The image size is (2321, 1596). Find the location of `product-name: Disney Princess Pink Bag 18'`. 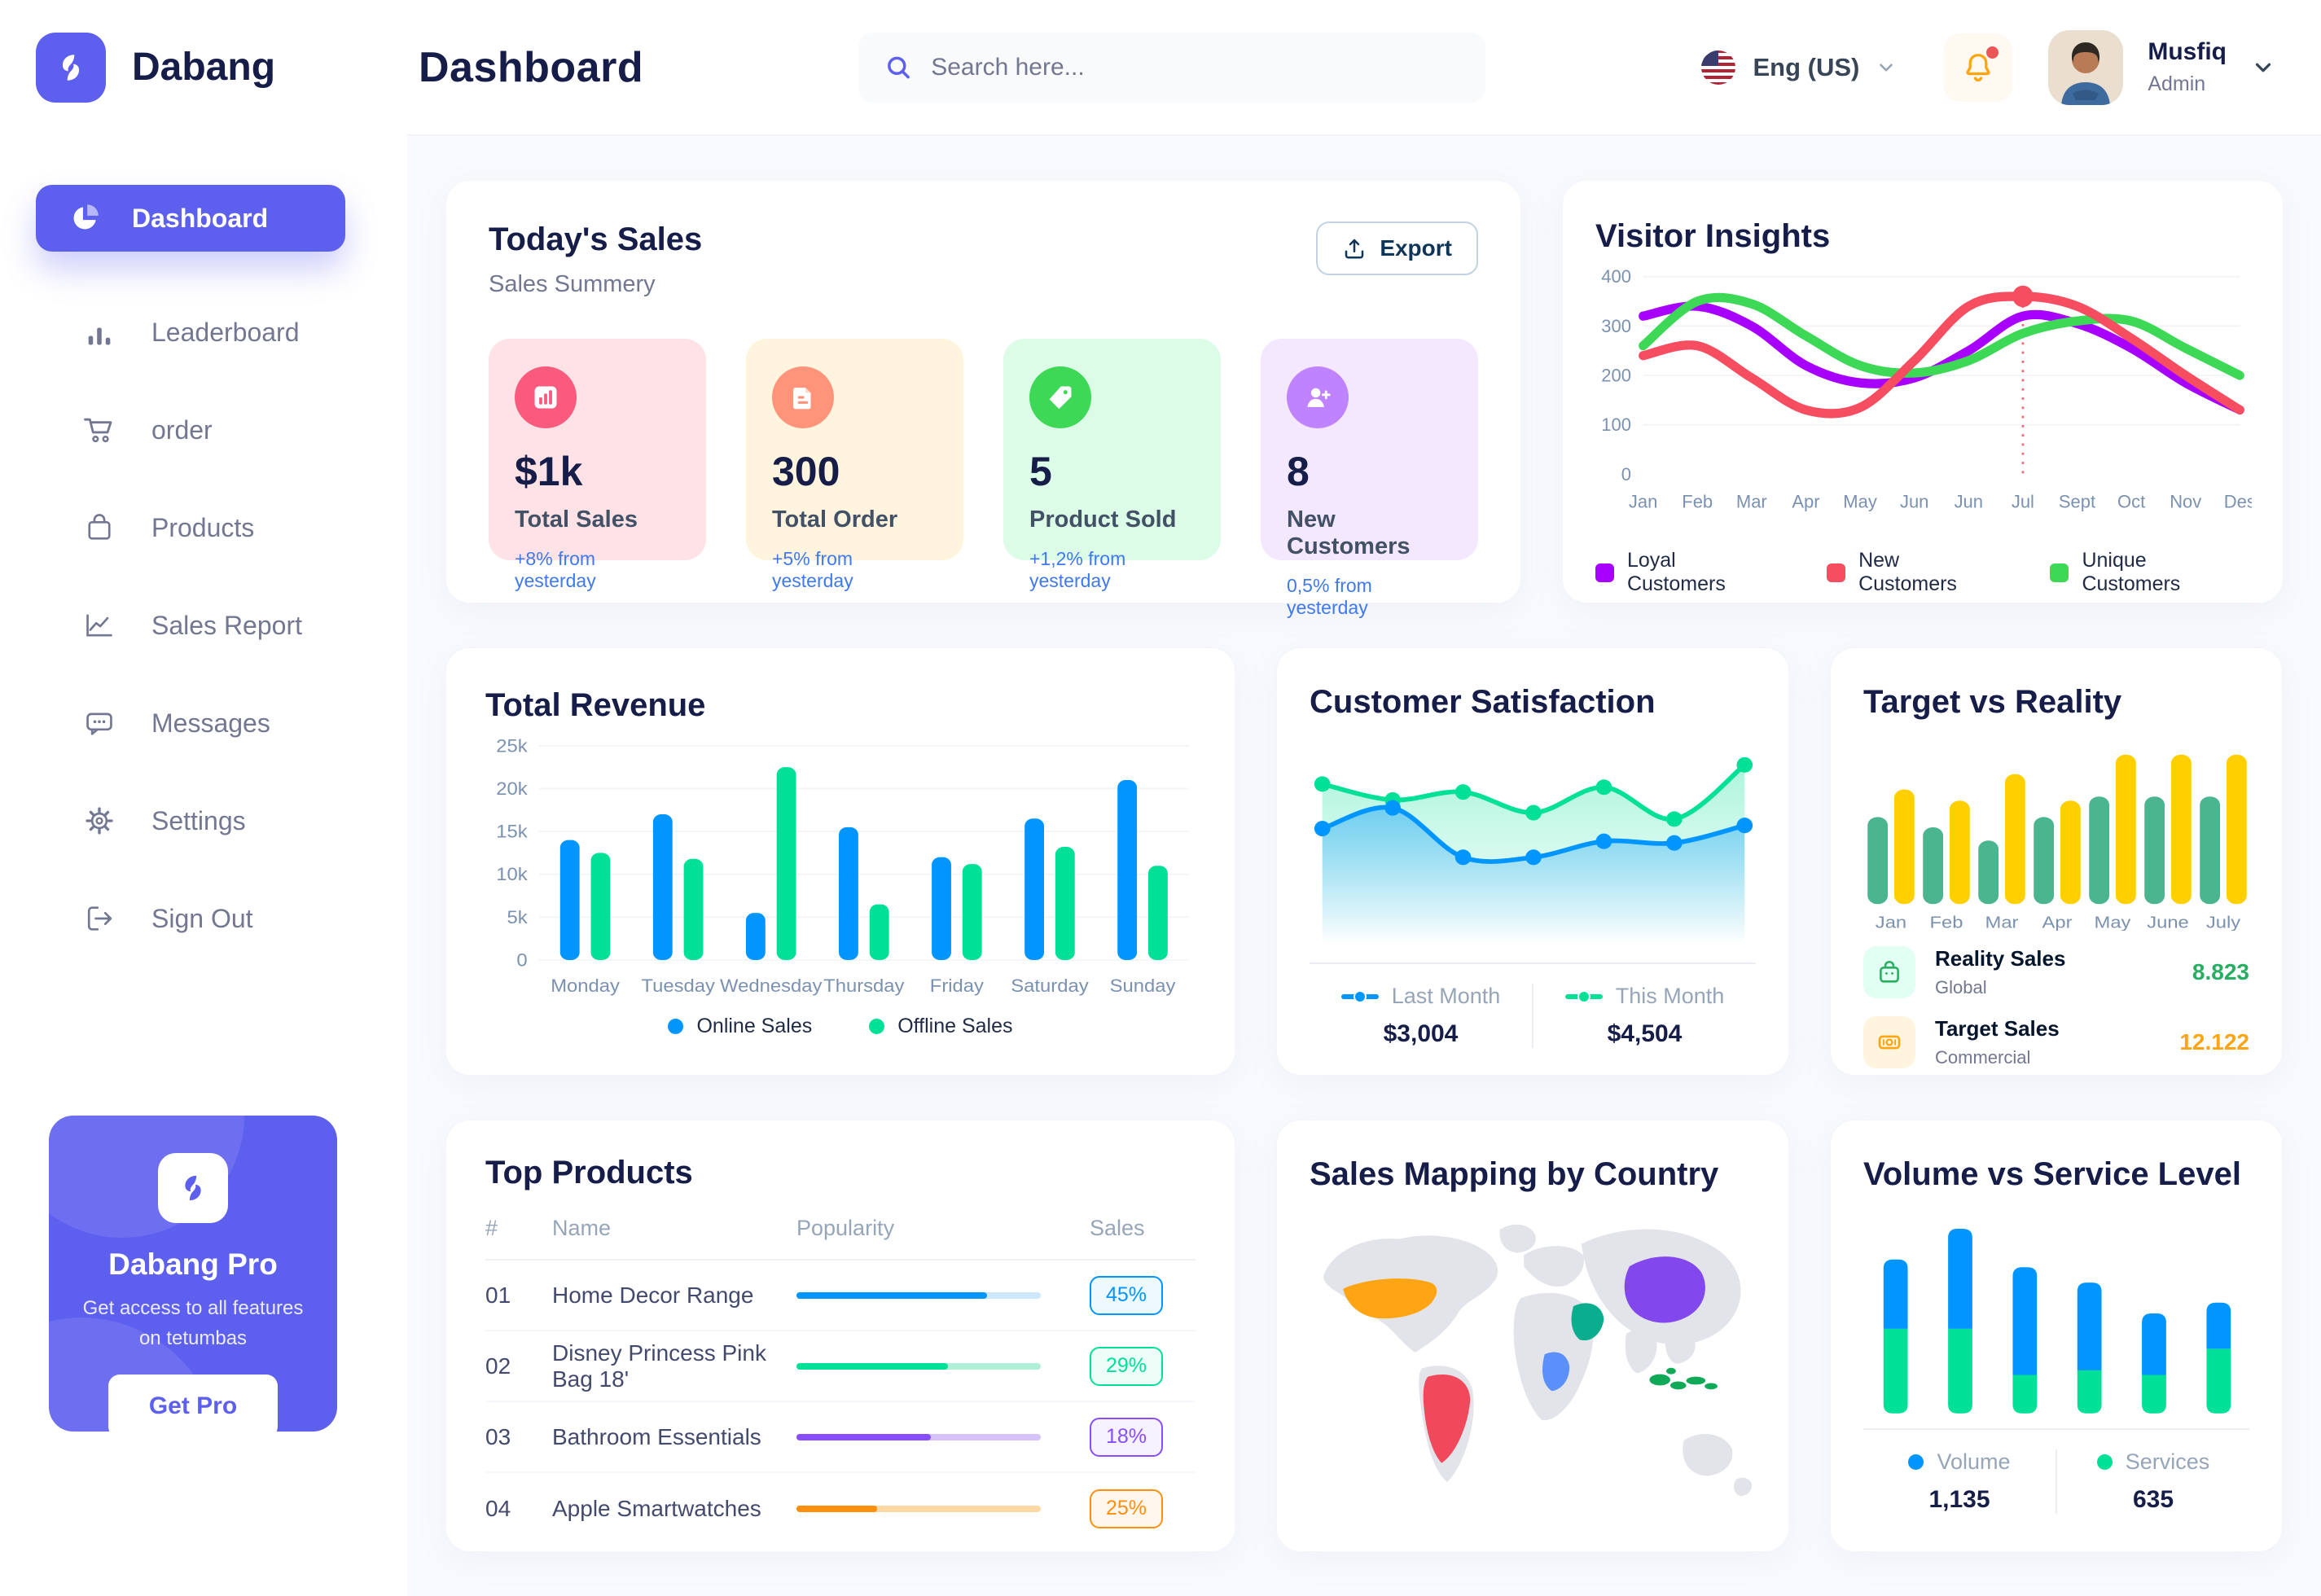

product-name: Disney Princess Pink Bag 18' is located at coordinates (659, 1366).